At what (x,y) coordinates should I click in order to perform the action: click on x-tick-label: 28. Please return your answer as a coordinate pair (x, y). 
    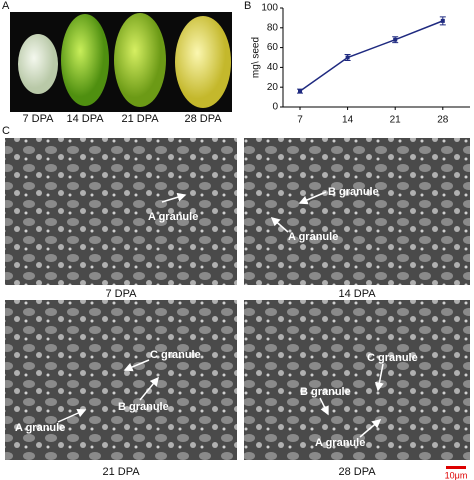
    Looking at the image, I should click on (443, 120).